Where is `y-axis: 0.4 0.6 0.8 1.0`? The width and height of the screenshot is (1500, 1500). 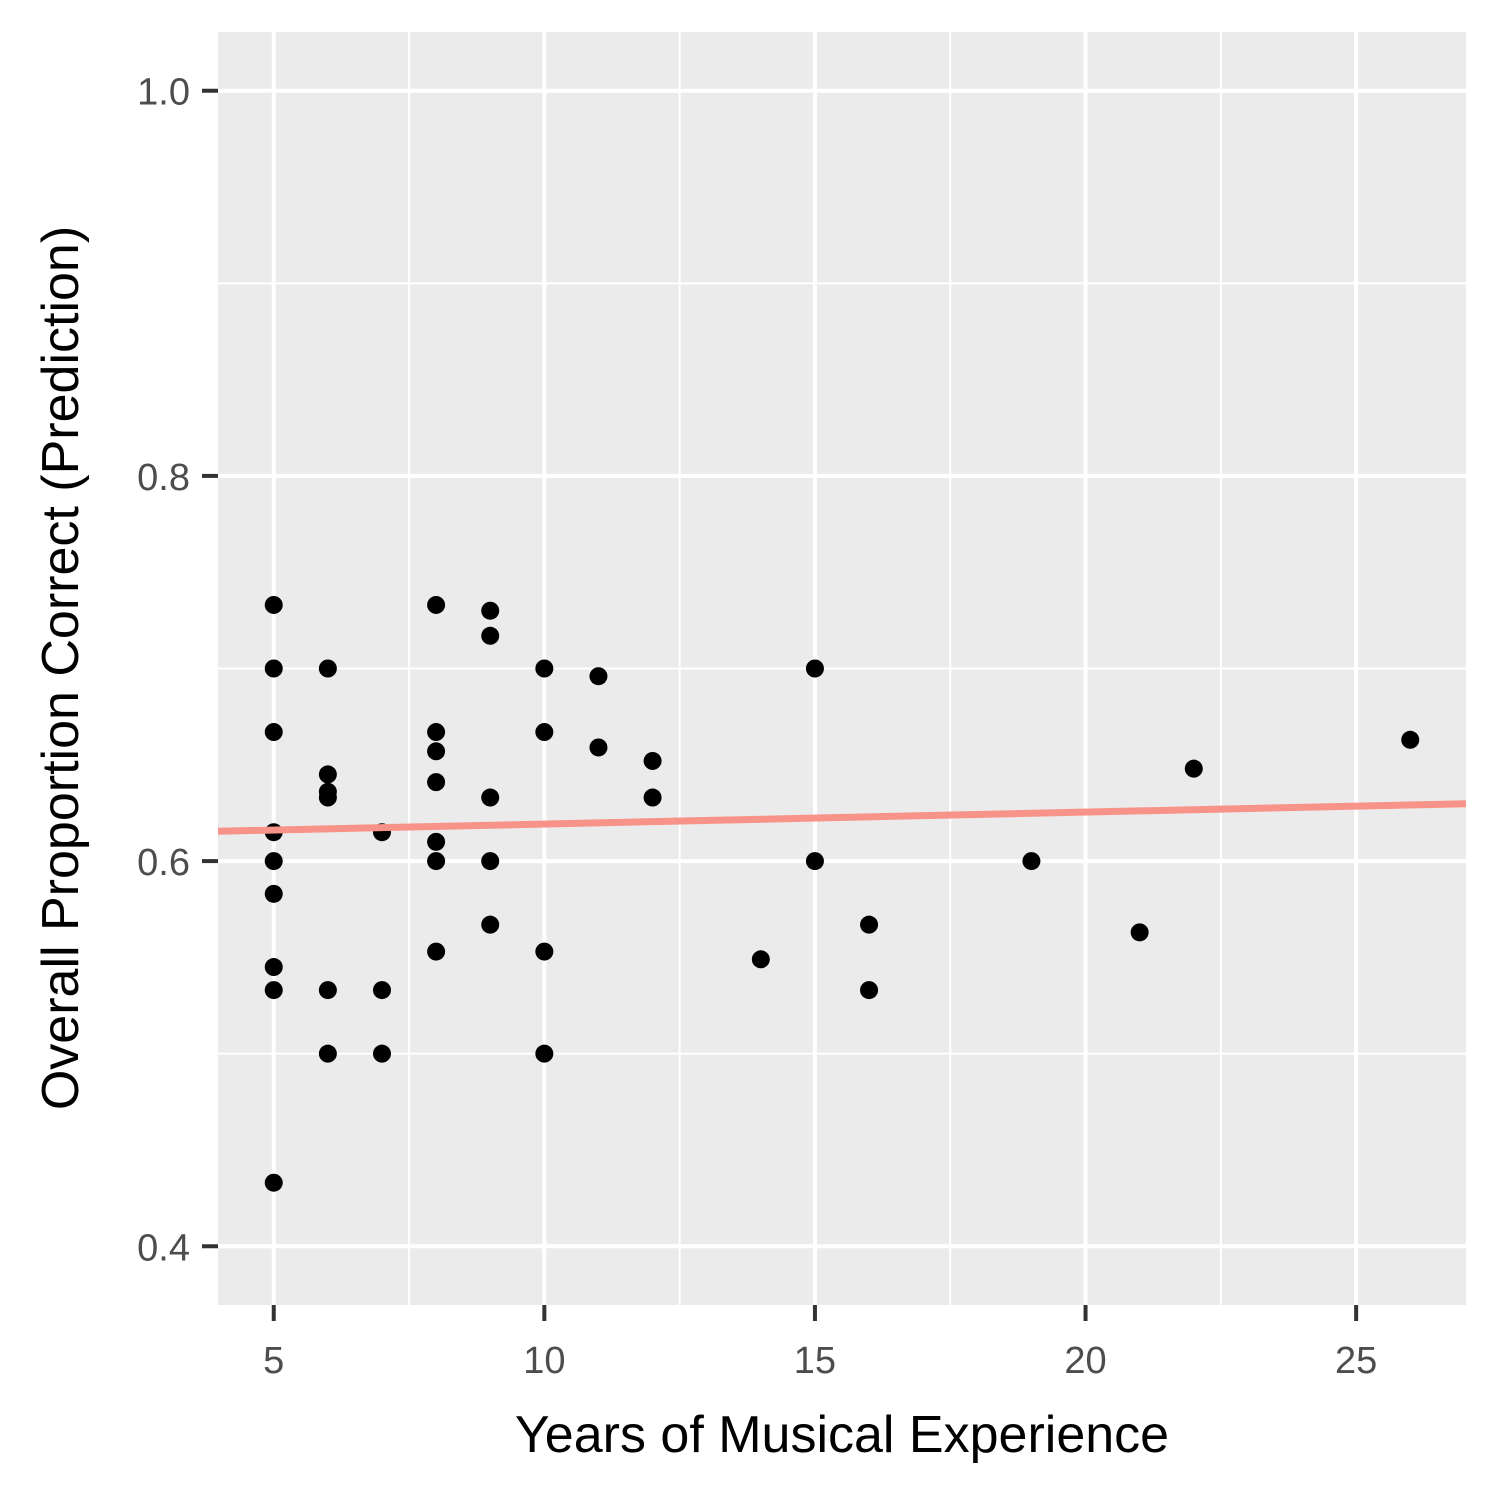 y-axis: 0.4 0.6 0.8 1.0 is located at coordinates (177, 670).